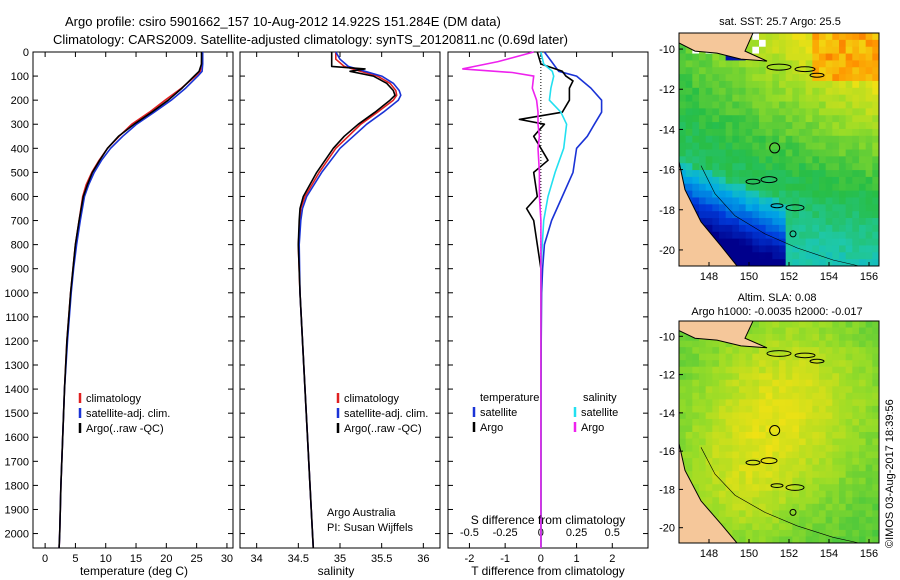 This screenshot has height=580, width=900. I want to click on sla-map-lon-label: 154, so click(829, 554).